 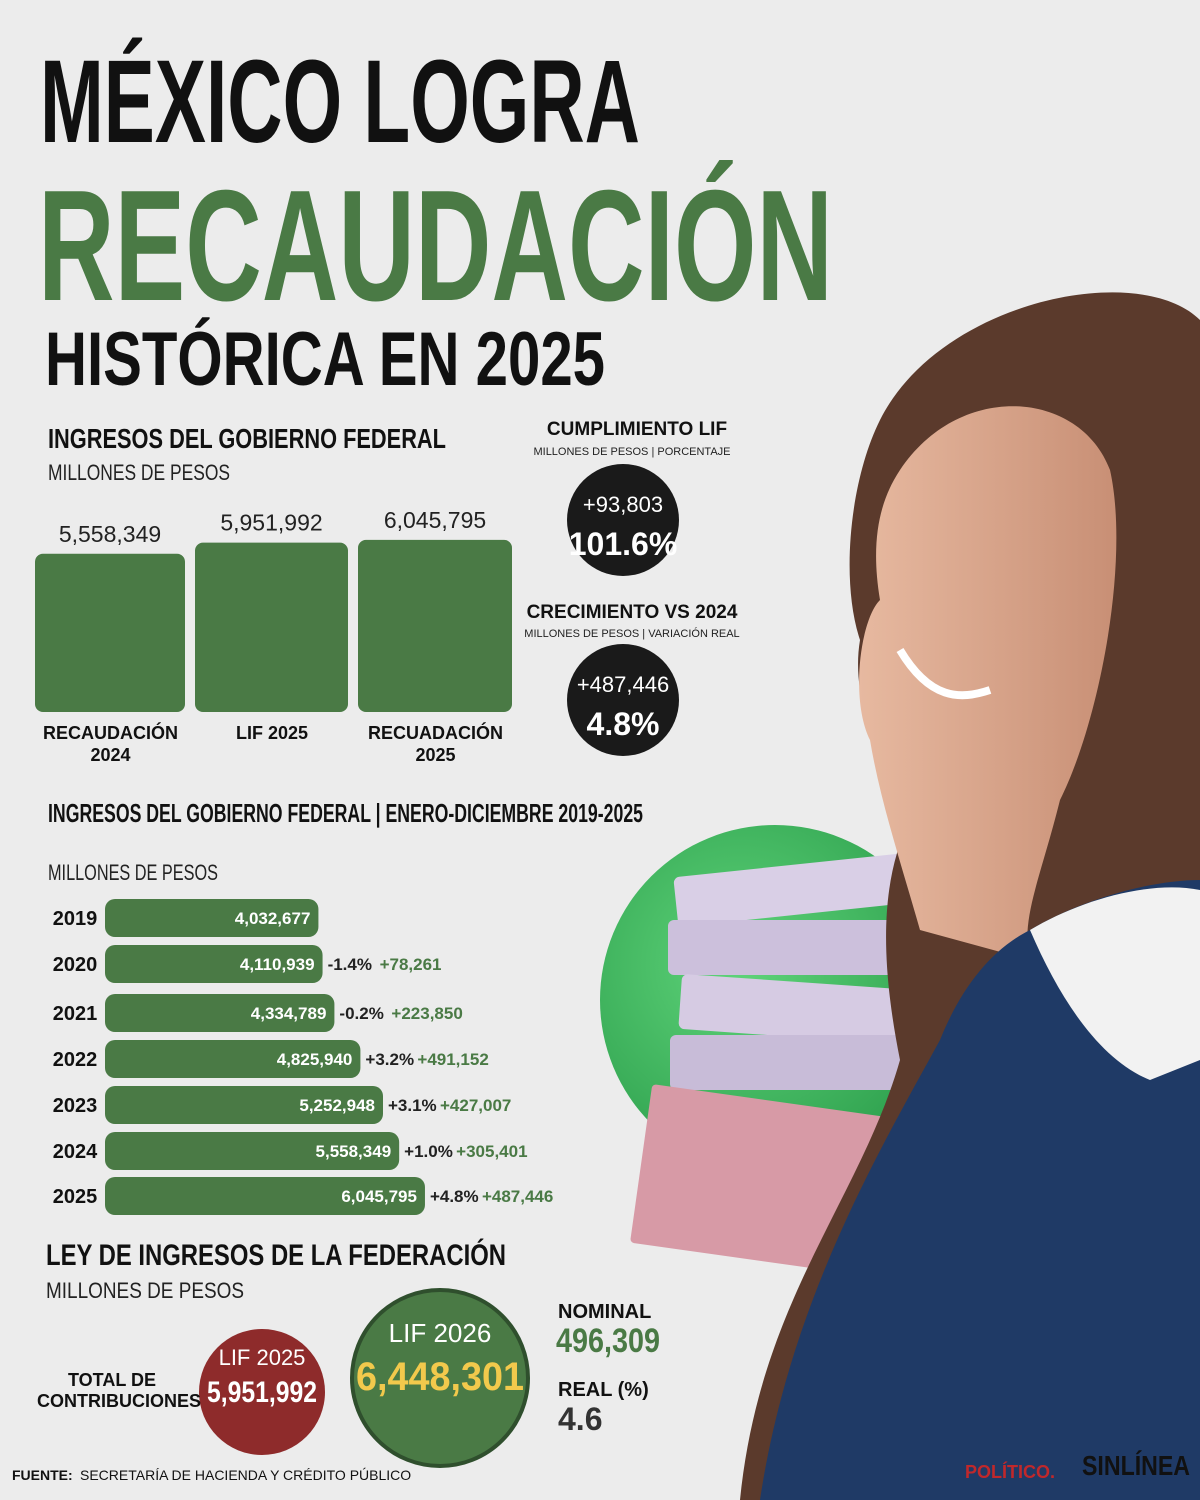 What do you see at coordinates (42, 1475) in the screenshot?
I see `source-label: FUENTE:` at bounding box center [42, 1475].